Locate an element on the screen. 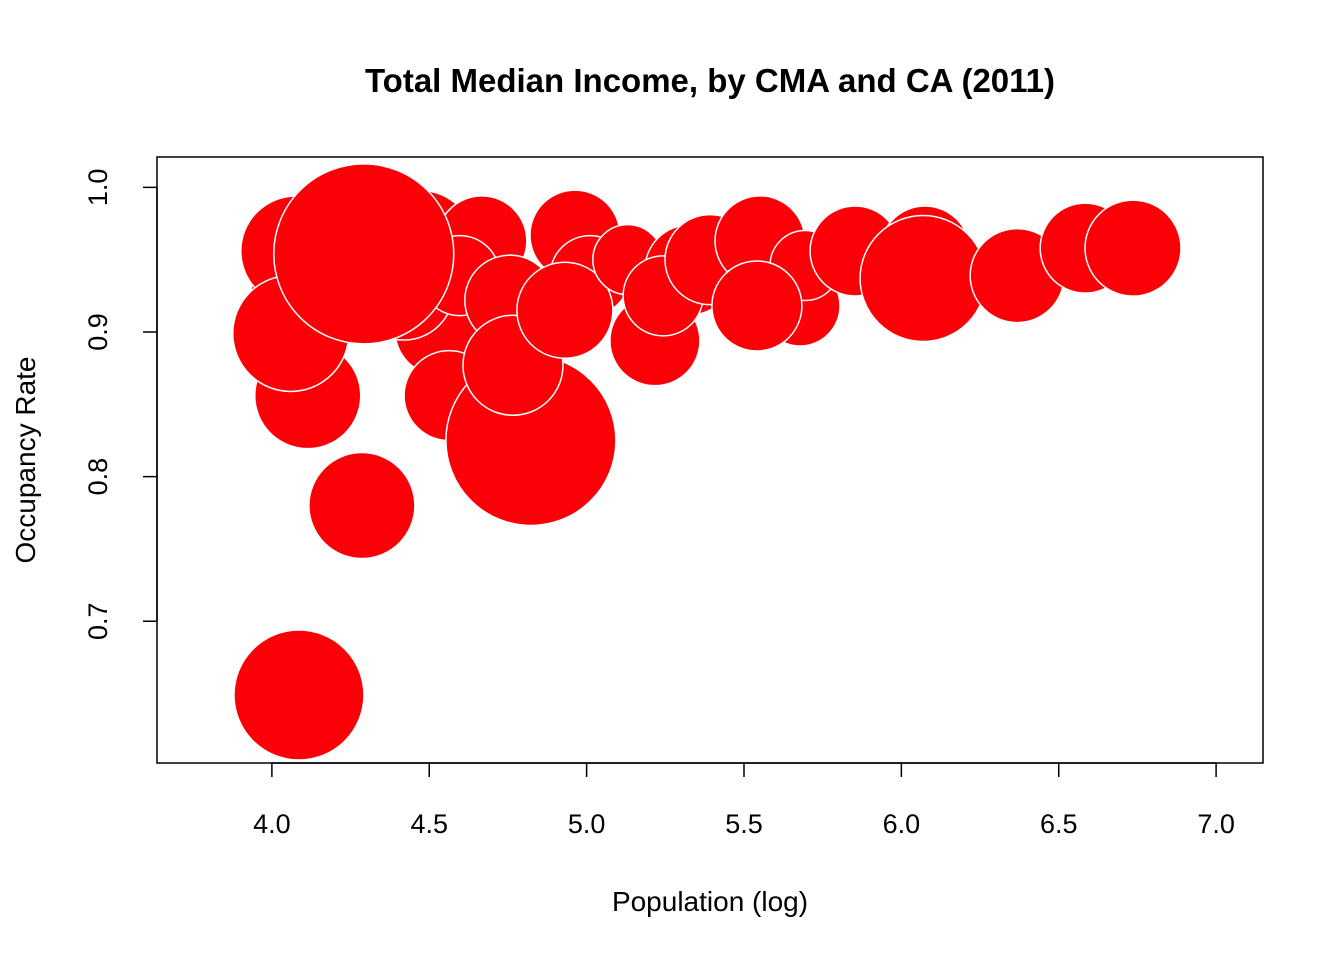 The image size is (1344, 965). x-axis-label: Population (log) is located at coordinates (710, 901).